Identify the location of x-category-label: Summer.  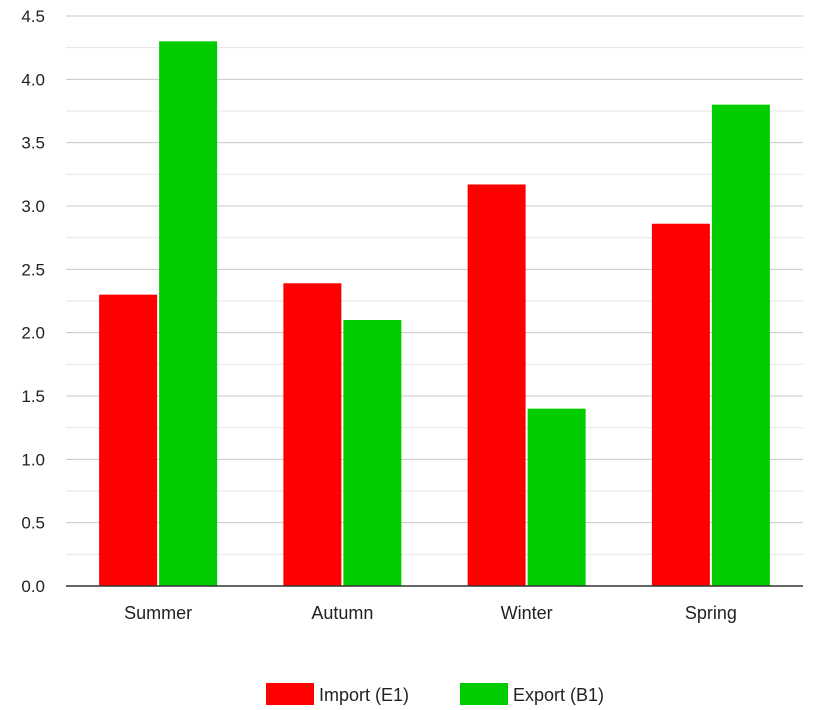
(158, 613).